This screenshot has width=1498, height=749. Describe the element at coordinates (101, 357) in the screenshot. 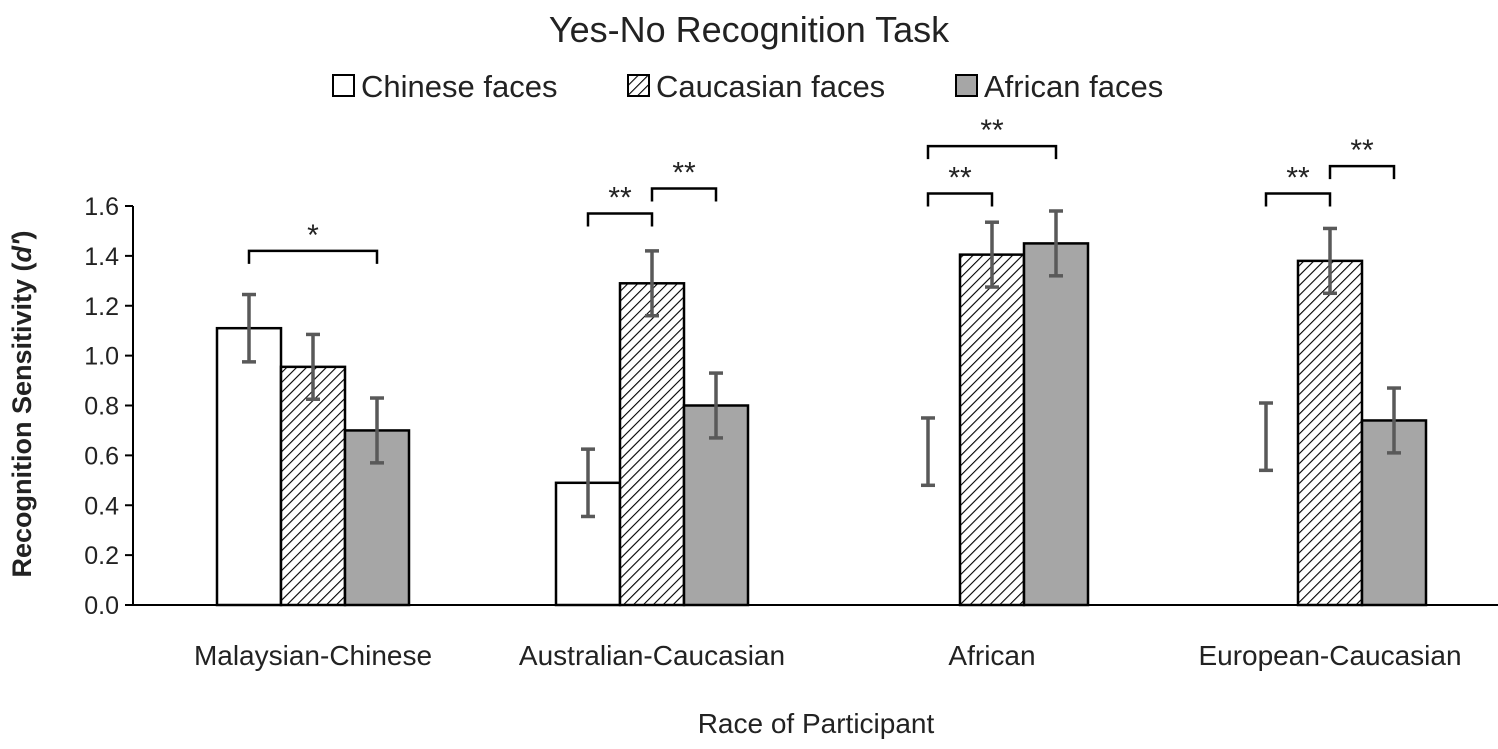

I see `y-tick-label: 1.0` at that location.